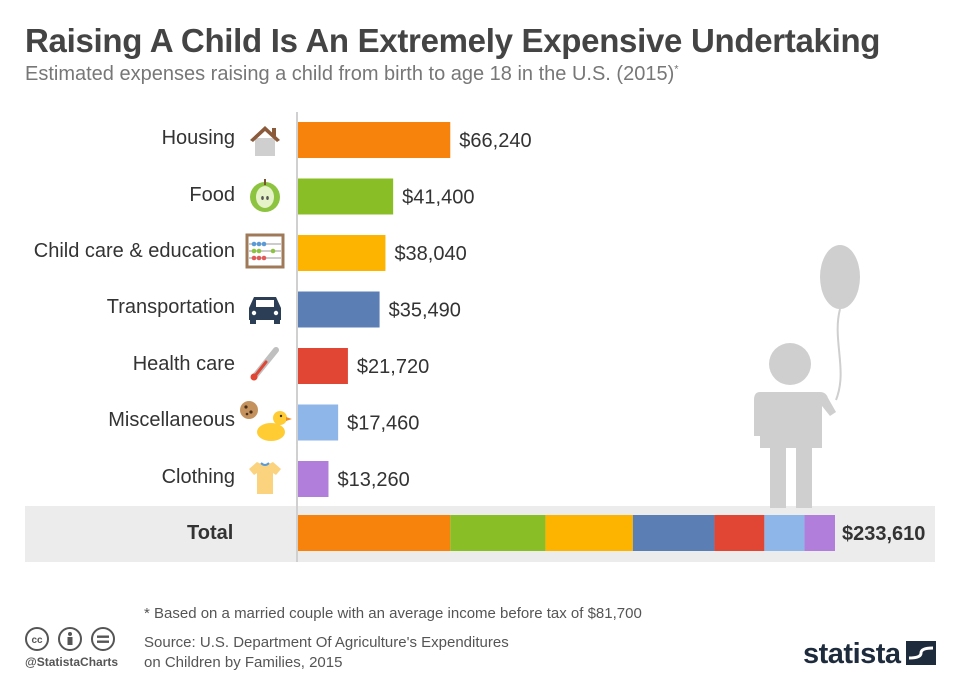 This screenshot has width=960, height=684. What do you see at coordinates (212, 195) in the screenshot?
I see `category-label-food: Food` at bounding box center [212, 195].